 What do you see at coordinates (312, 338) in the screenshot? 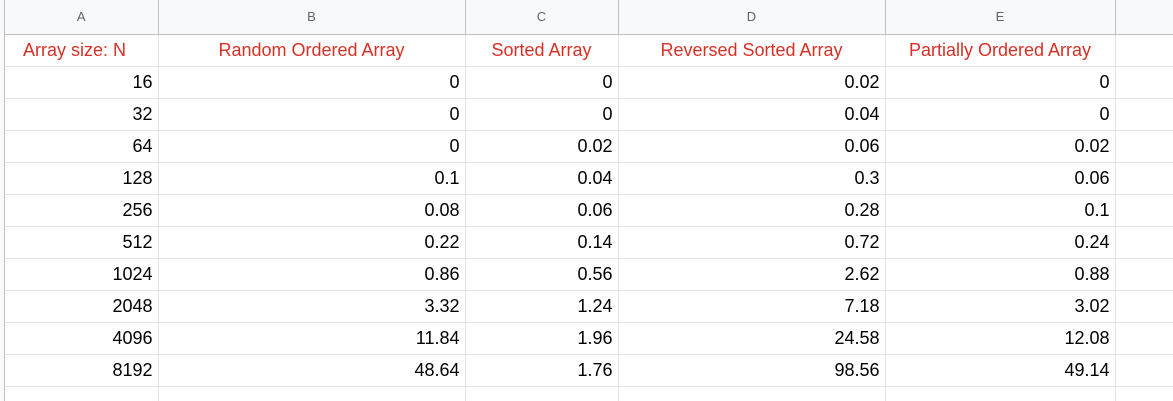
I see `cell-random: 11.84` at bounding box center [312, 338].